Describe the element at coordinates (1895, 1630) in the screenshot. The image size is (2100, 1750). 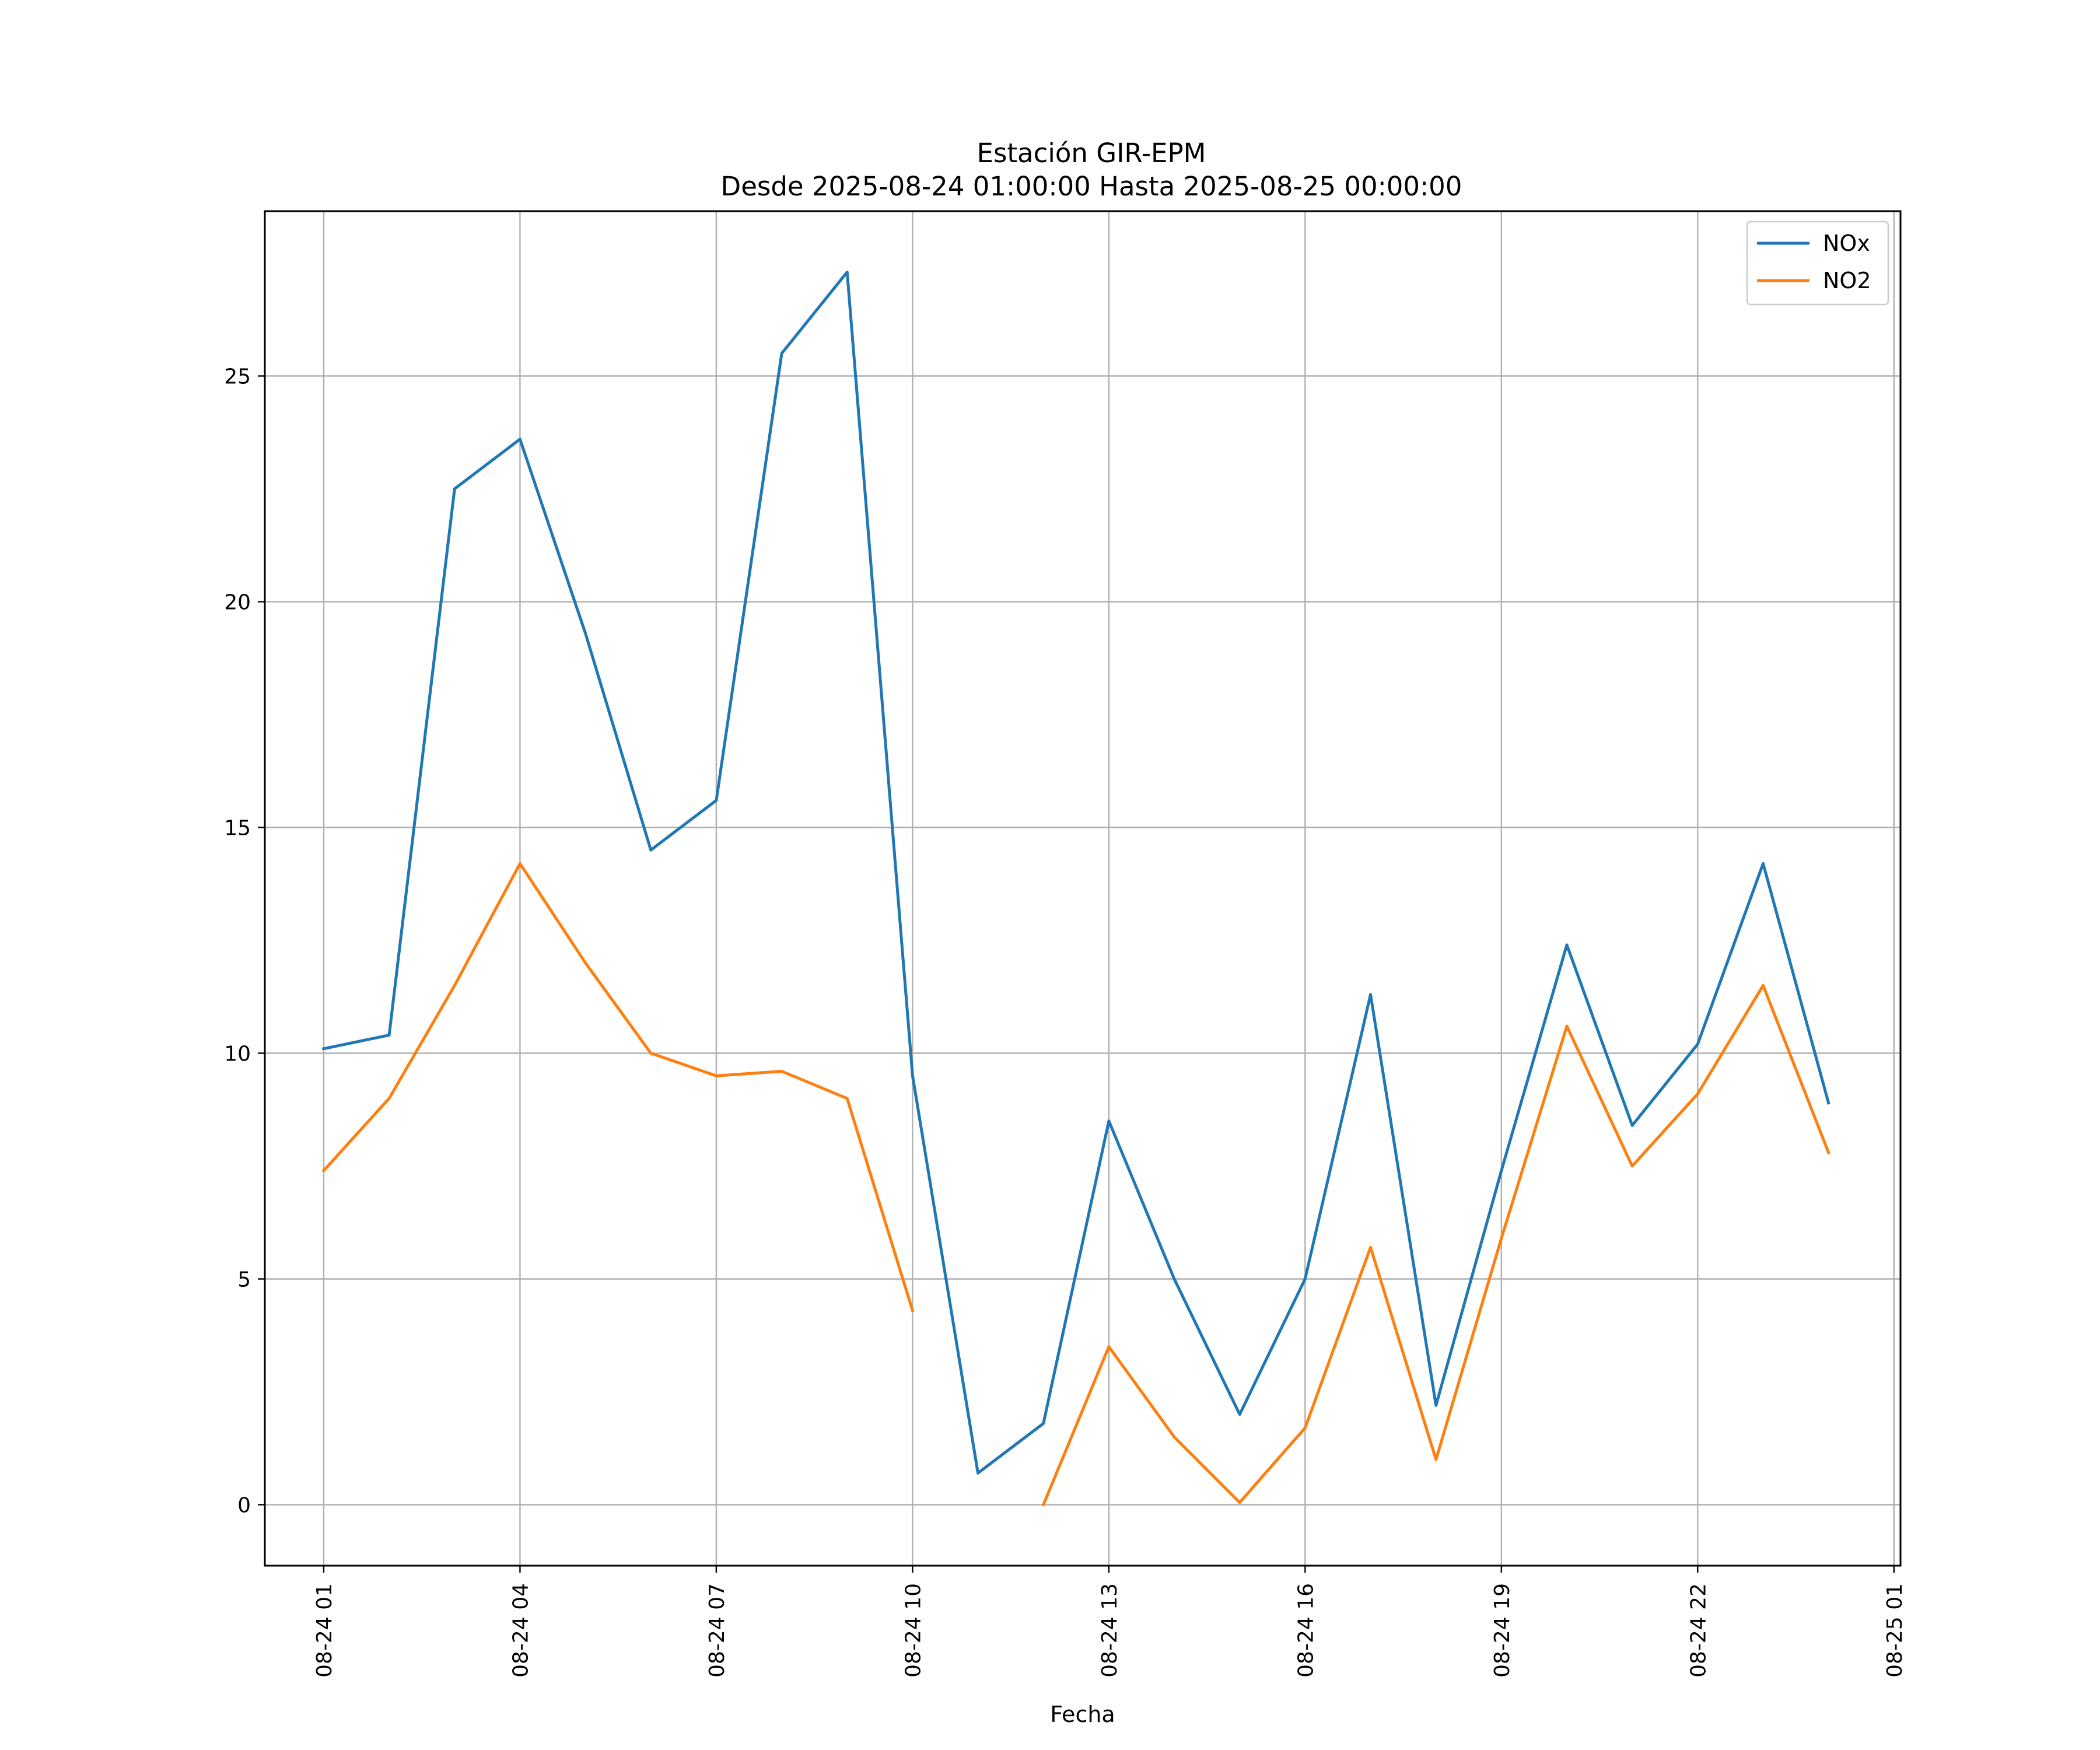
I see `x-tick-label: 08-25 01` at that location.